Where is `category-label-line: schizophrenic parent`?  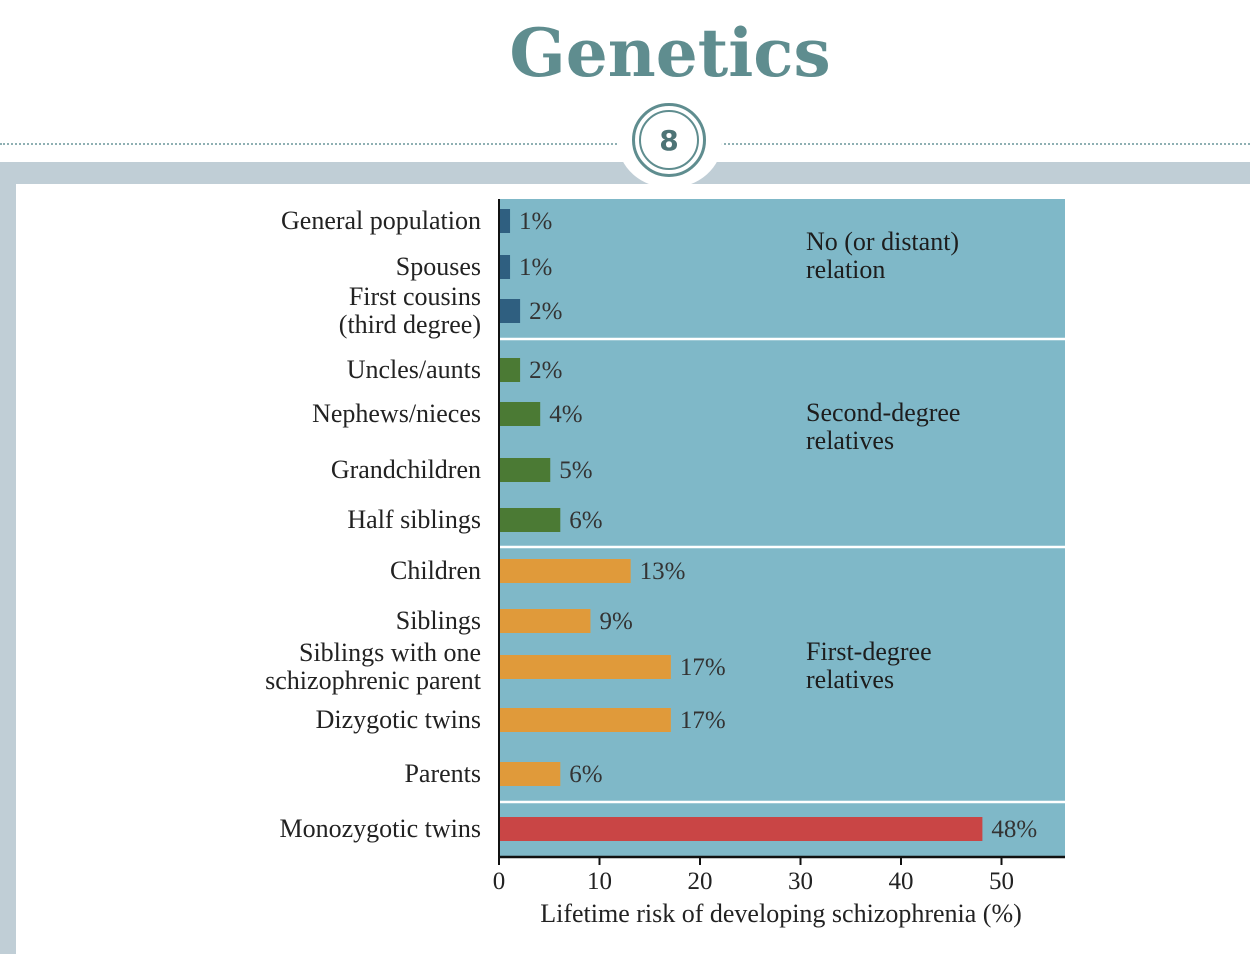
category-label-line: schizophrenic parent is located at coordinates (373, 680).